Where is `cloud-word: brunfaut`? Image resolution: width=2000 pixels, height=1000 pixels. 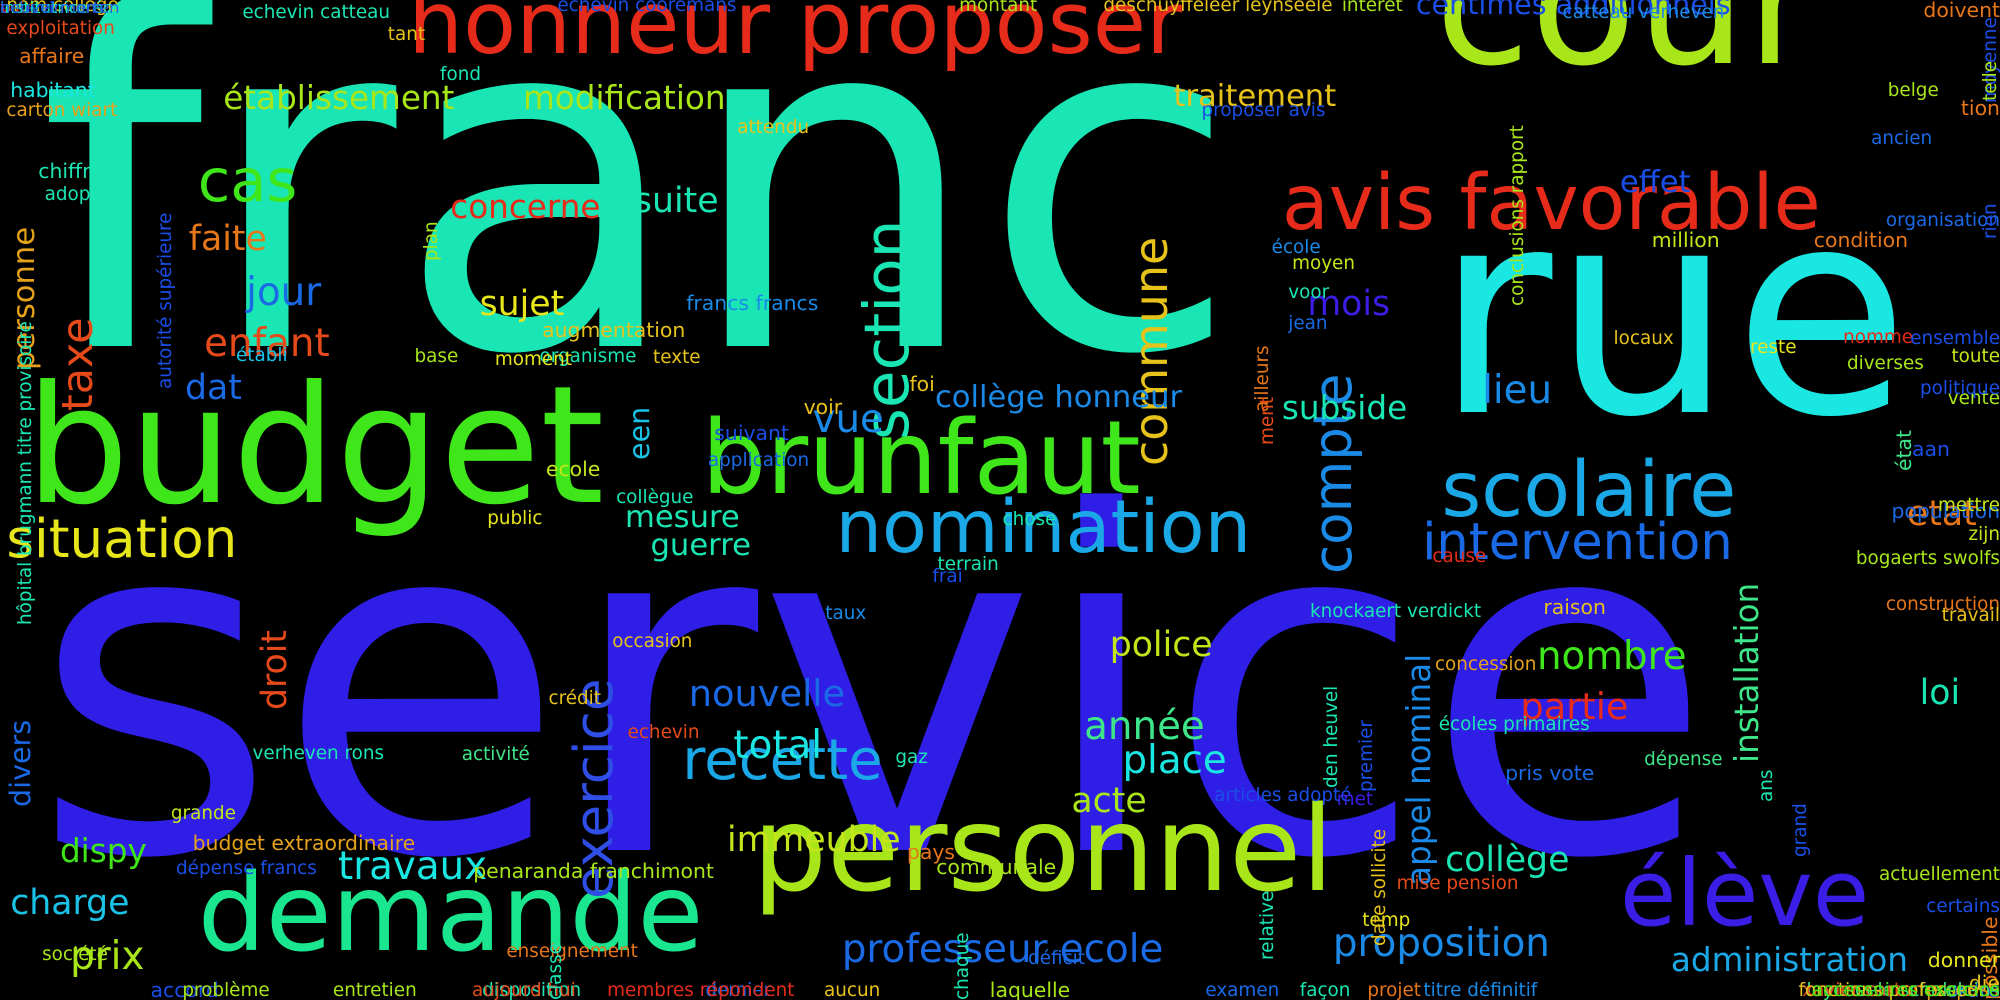 cloud-word: brunfaut is located at coordinates (921, 459).